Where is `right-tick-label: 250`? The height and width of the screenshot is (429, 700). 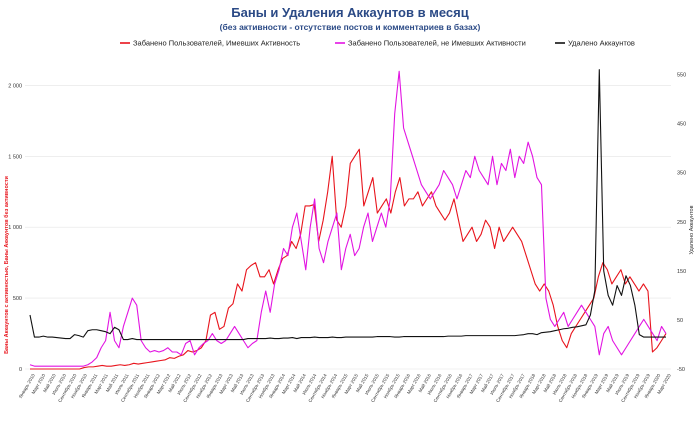 right-tick-label: 250 is located at coordinates (681, 223).